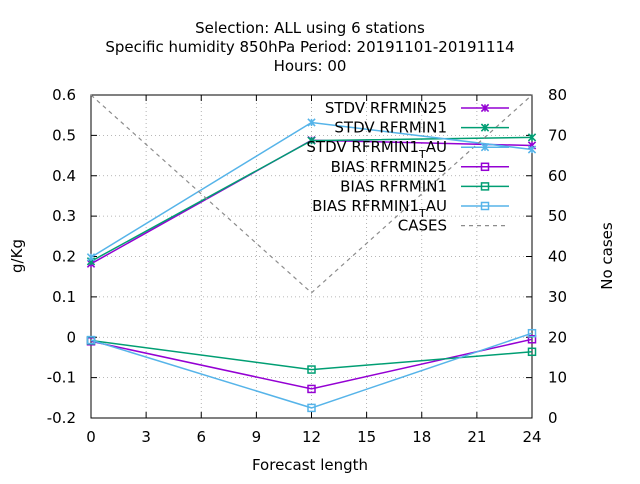 The width and height of the screenshot is (640, 484). What do you see at coordinates (390, 128) in the screenshot?
I see `legend-label-1: STDV RFRMIN1` at bounding box center [390, 128].